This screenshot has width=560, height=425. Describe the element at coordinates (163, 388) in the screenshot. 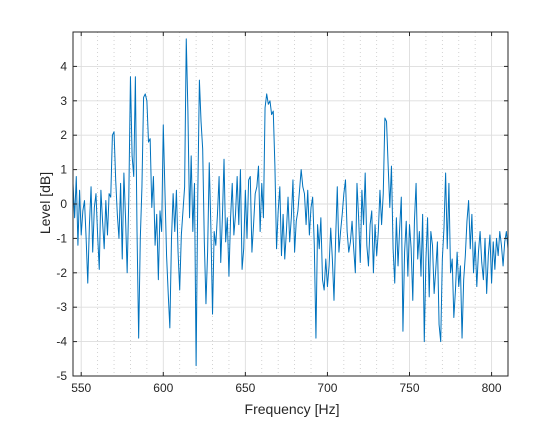

I see `x-tick-label: 600` at that location.